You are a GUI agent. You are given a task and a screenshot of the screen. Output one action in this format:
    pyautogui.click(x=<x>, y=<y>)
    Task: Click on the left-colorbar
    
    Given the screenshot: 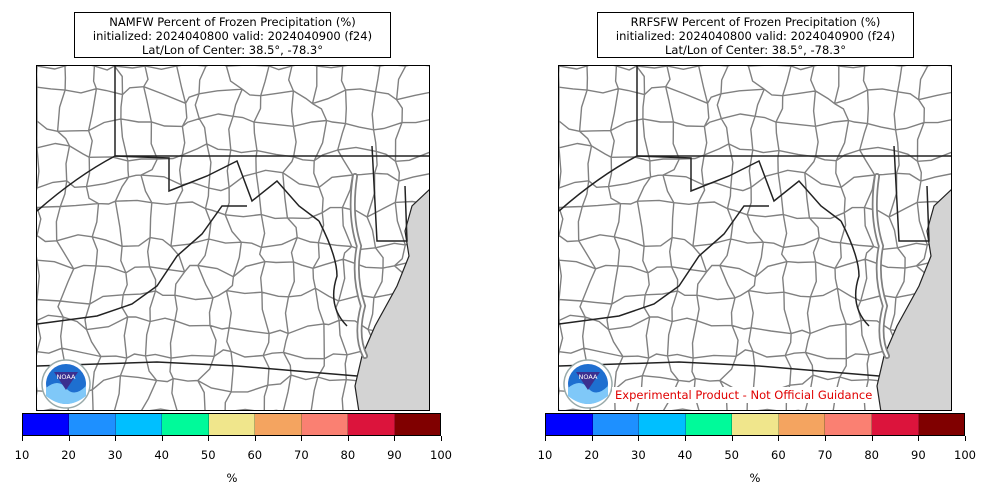 What is the action you would take?
    pyautogui.click(x=231, y=424)
    